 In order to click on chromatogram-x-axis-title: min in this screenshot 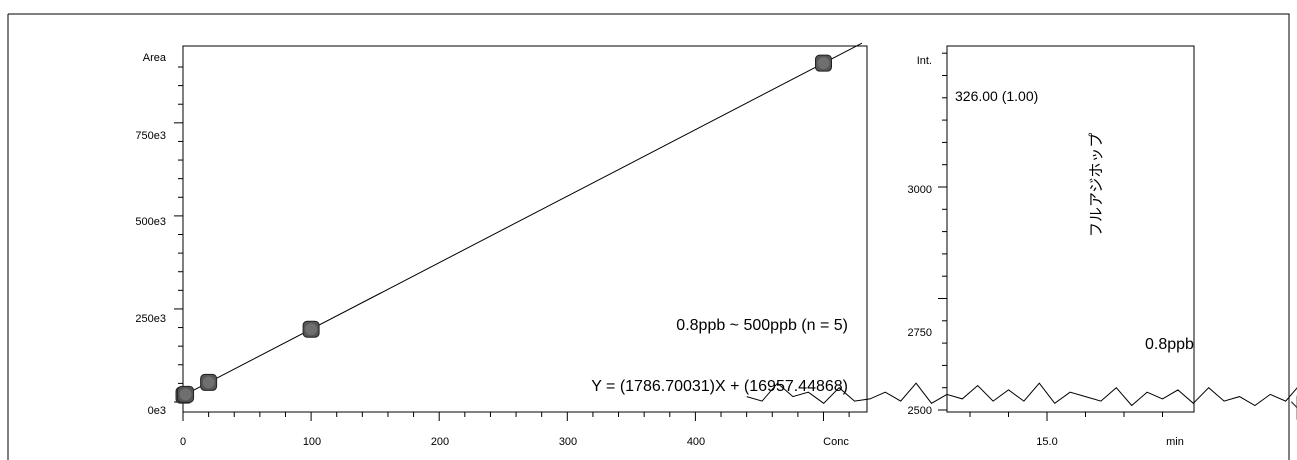, I will do `click(1175, 442)`.